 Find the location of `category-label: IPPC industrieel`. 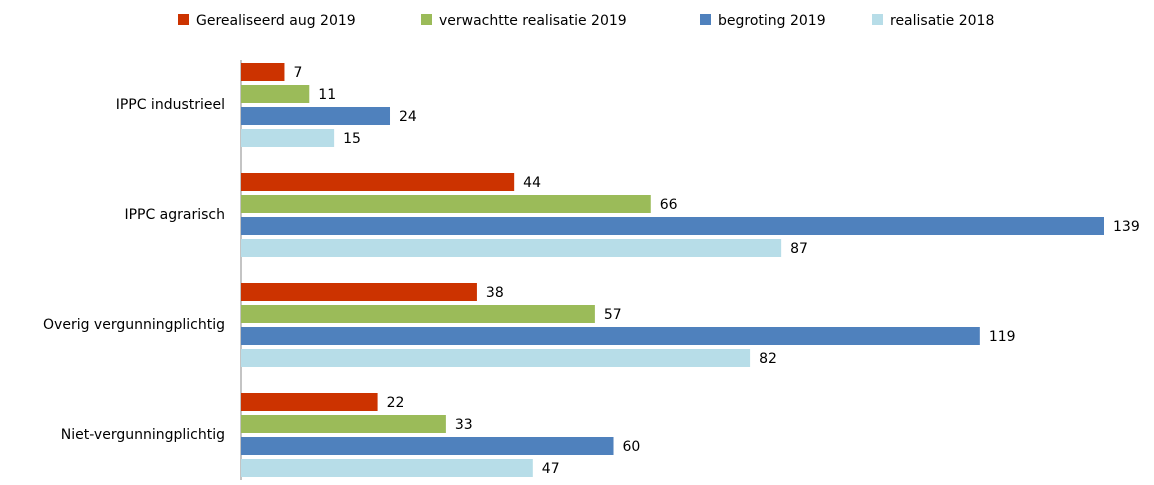

category-label: IPPC industrieel is located at coordinates (170, 105).